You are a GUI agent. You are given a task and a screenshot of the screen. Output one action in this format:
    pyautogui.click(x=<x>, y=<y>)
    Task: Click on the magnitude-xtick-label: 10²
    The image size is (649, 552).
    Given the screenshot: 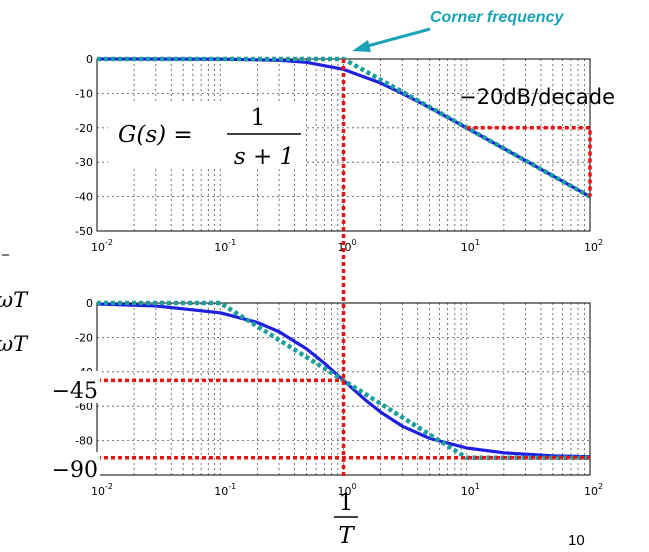 What is the action you would take?
    pyautogui.click(x=593, y=246)
    